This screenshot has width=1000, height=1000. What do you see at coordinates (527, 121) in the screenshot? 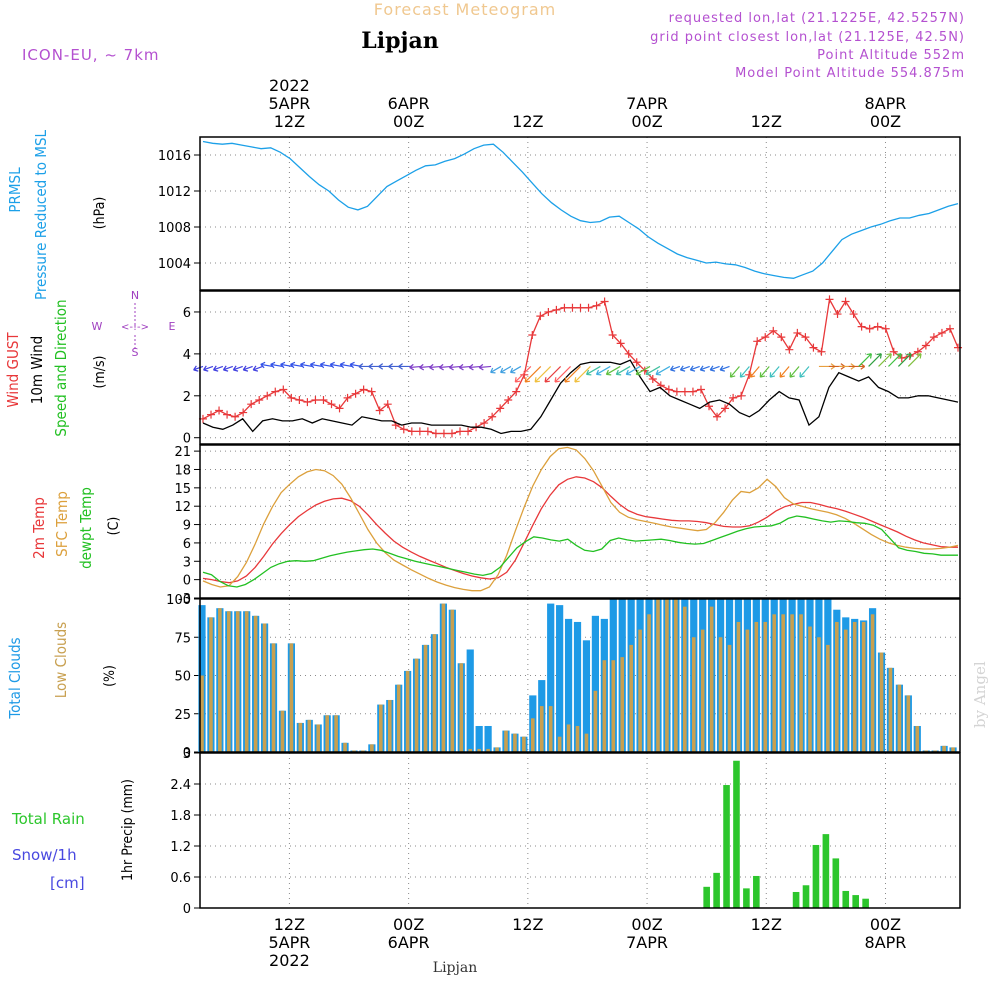
I see `top-time-label: 12Z` at bounding box center [527, 121].